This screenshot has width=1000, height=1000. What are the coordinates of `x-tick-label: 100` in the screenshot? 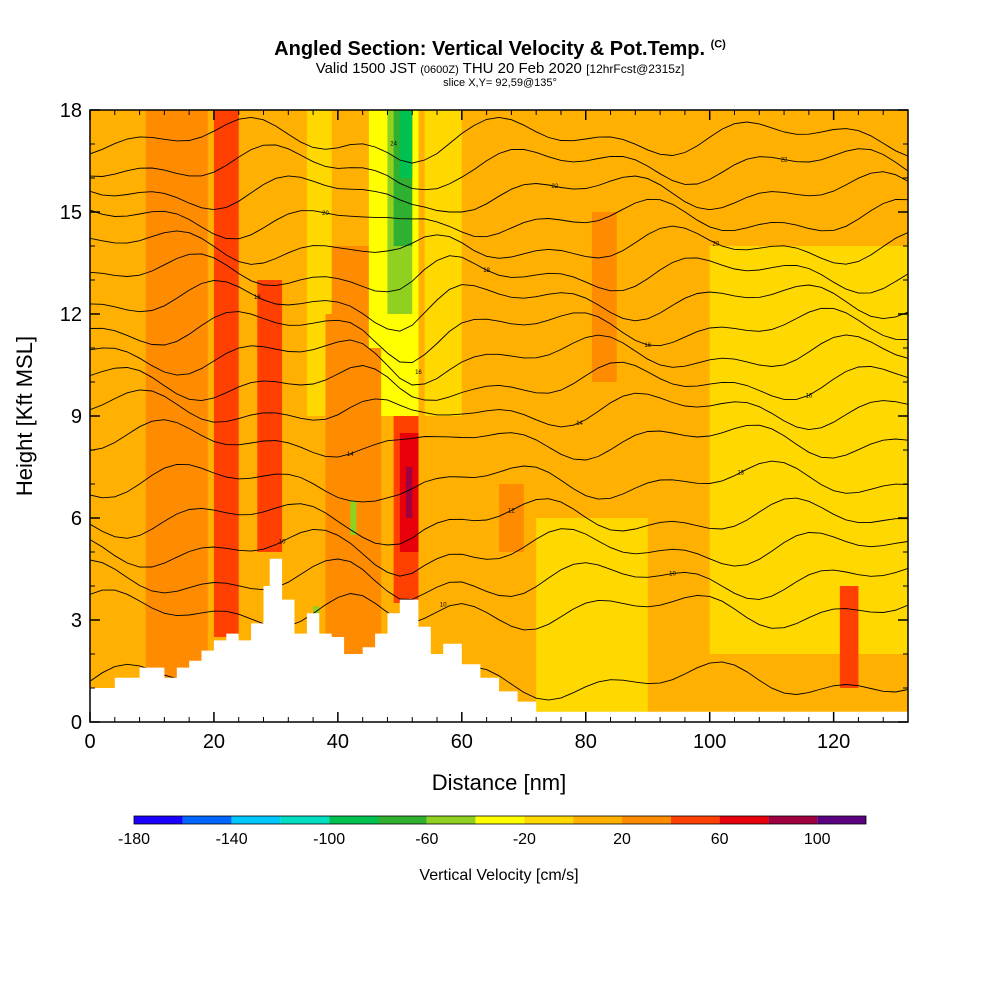 It's located at (709, 742).